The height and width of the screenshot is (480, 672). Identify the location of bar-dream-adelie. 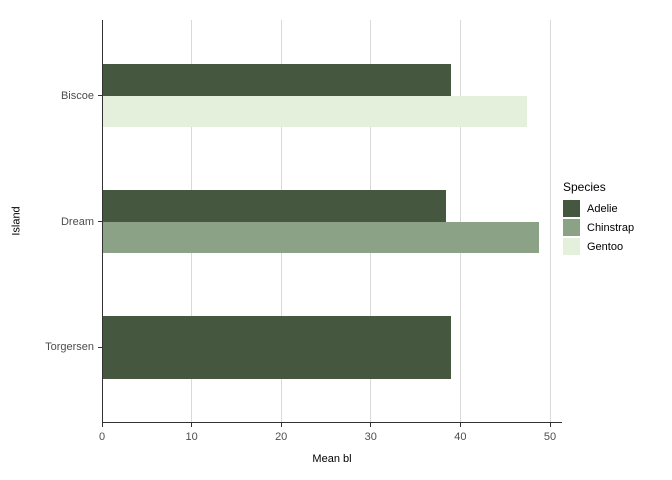
(275, 206).